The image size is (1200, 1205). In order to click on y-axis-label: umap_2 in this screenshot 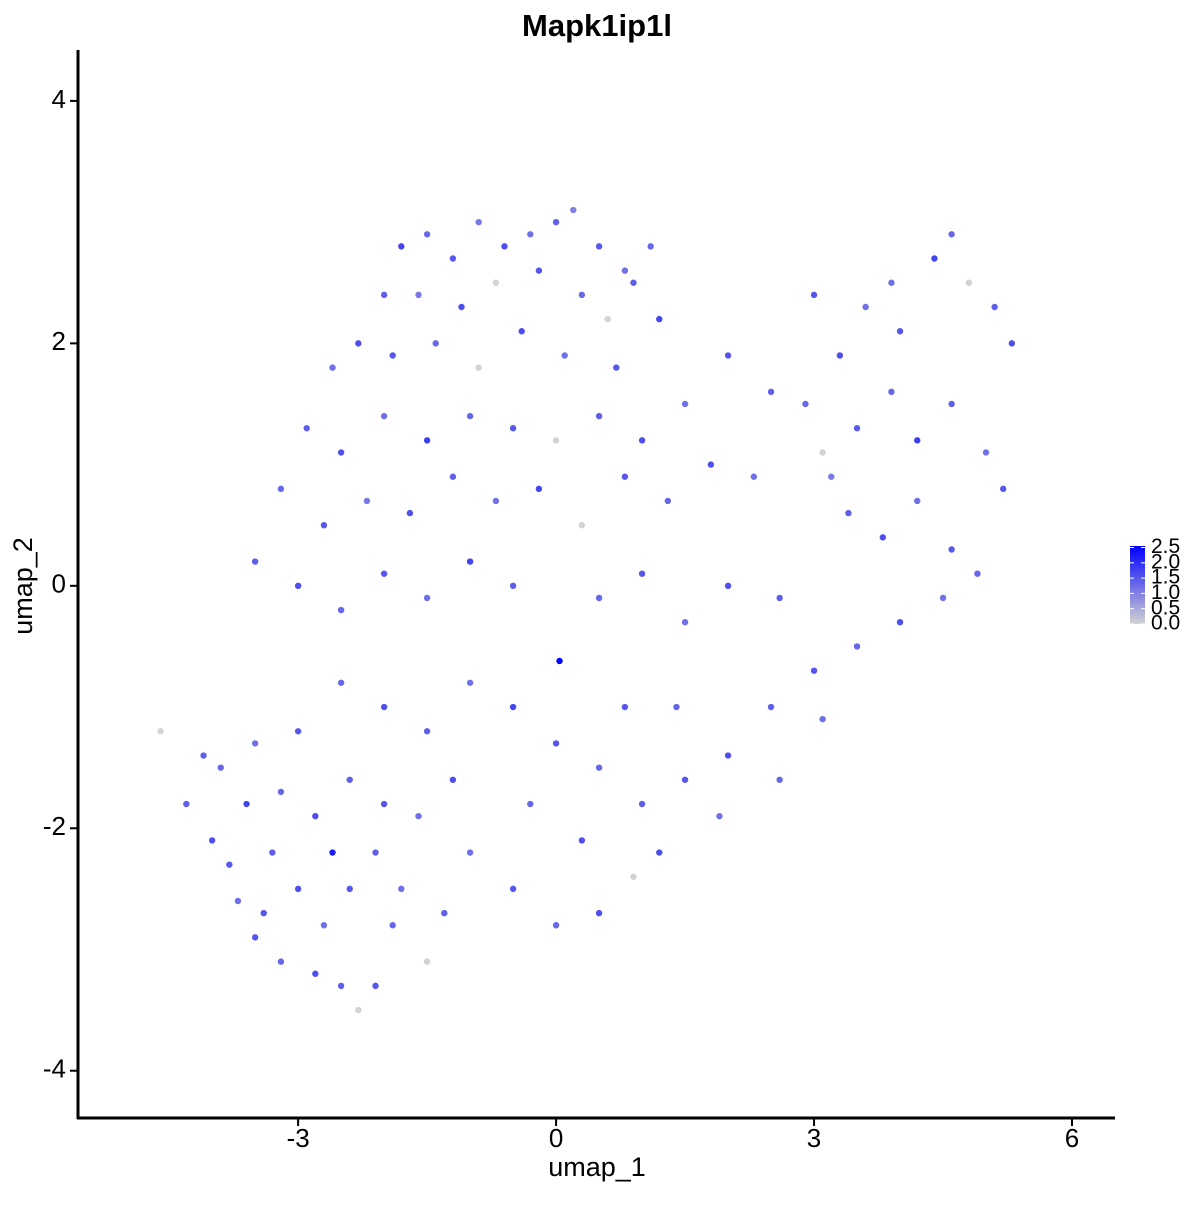, I will do `click(23, 586)`.